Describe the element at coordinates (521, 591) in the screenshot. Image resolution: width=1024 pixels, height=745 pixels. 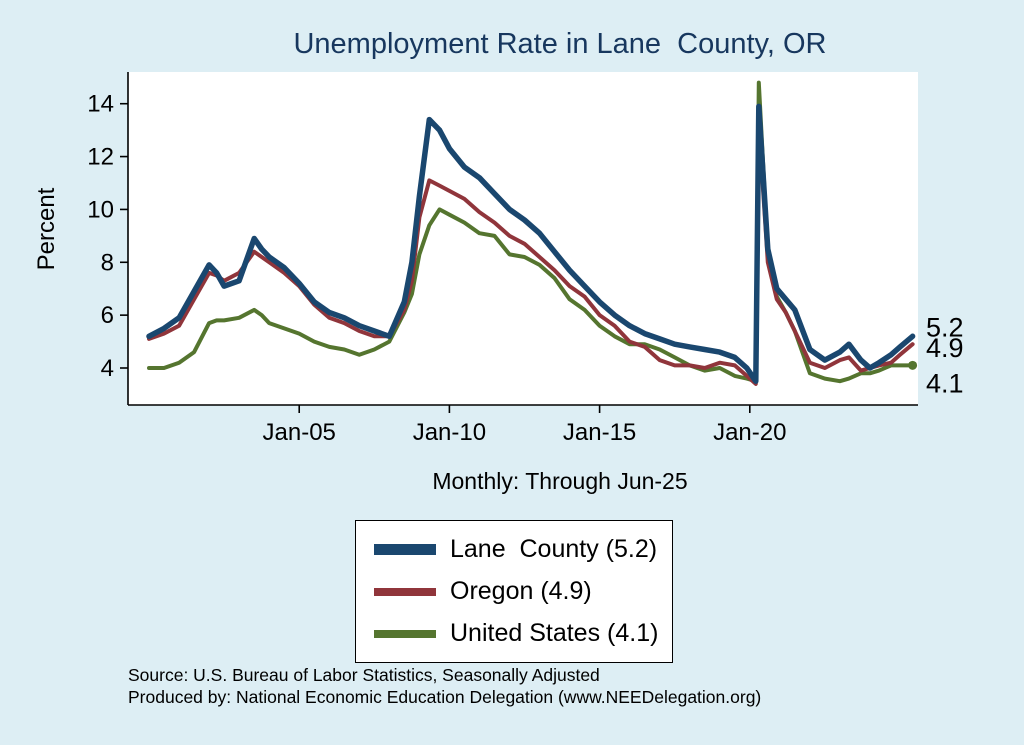
I see `legend-label-oregon: Oregon (4.9)` at that location.